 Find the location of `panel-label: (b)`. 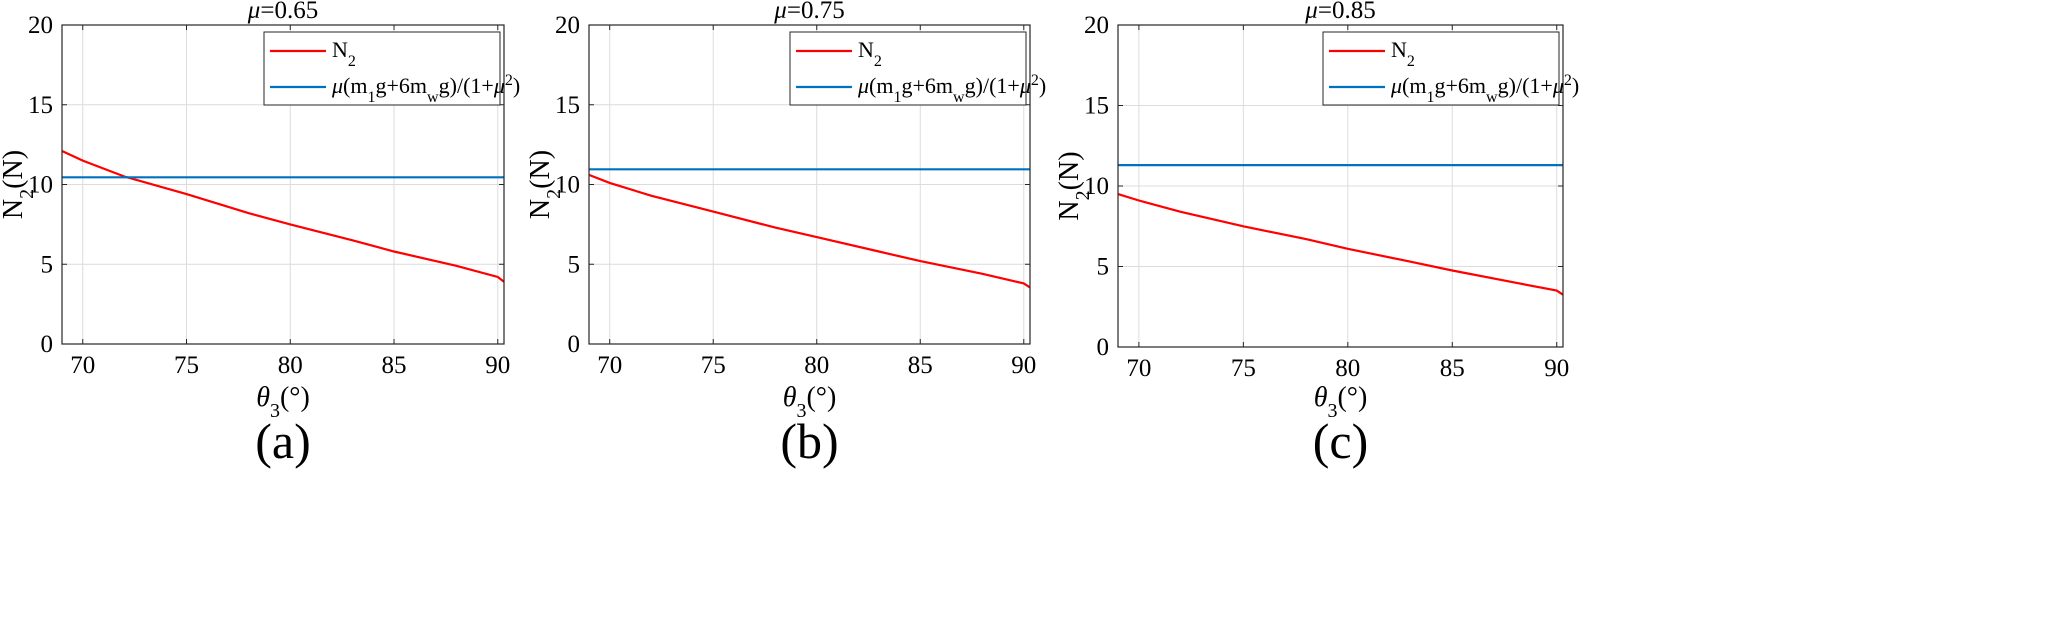

panel-label: (b) is located at coordinates (809, 441).